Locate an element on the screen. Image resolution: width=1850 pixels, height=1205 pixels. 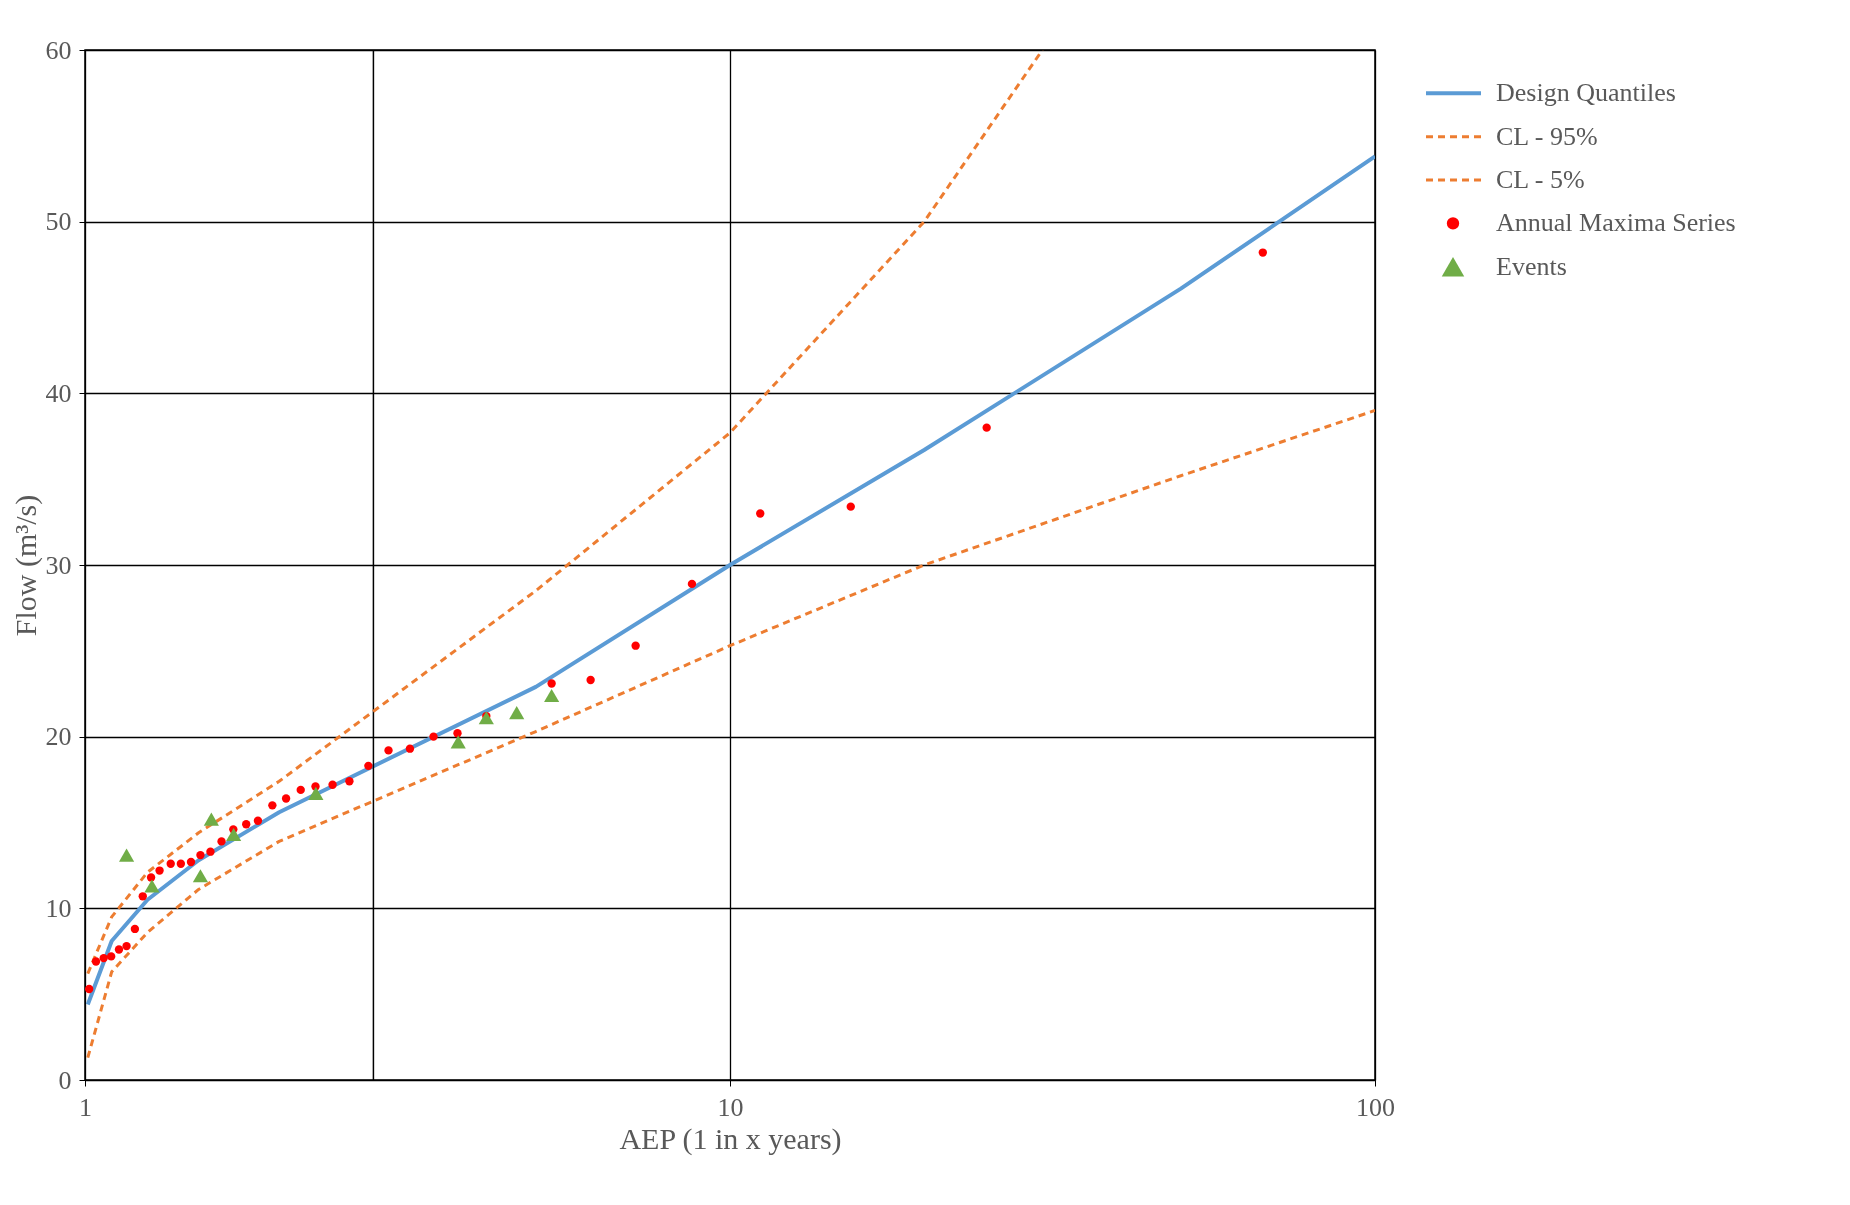
y-tick-label: 30 is located at coordinates (58, 565).